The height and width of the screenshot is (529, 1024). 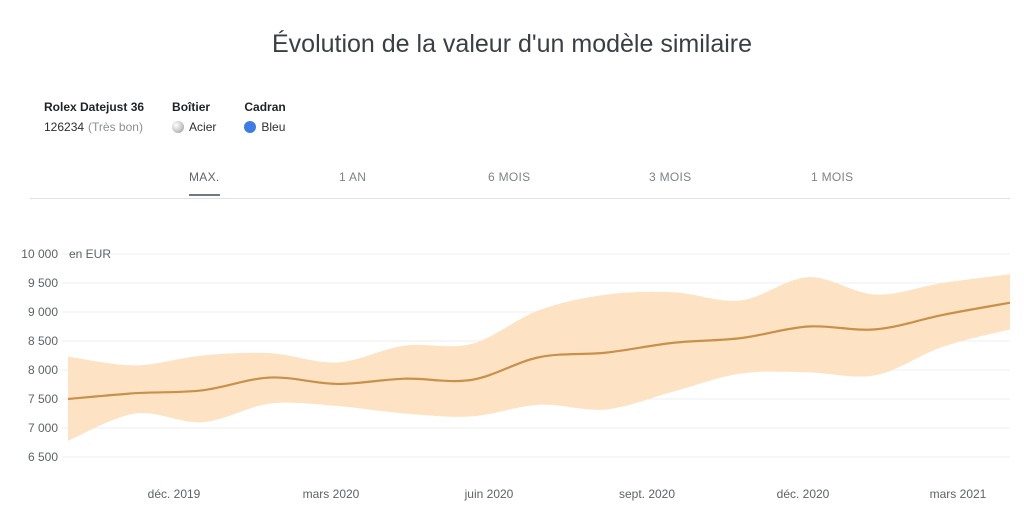 I want to click on x-tick-label: juin 2020, so click(x=489, y=494).